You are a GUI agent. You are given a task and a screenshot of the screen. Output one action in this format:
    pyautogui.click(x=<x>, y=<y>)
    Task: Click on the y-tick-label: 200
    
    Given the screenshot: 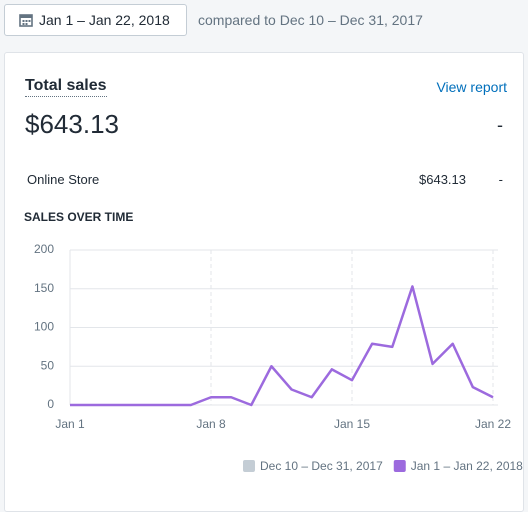 What is the action you would take?
    pyautogui.click(x=44, y=249)
    